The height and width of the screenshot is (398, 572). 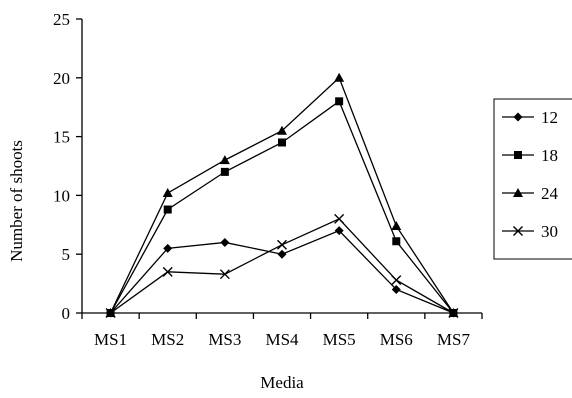 I want to click on y-tick-label: 10, so click(x=61, y=195).